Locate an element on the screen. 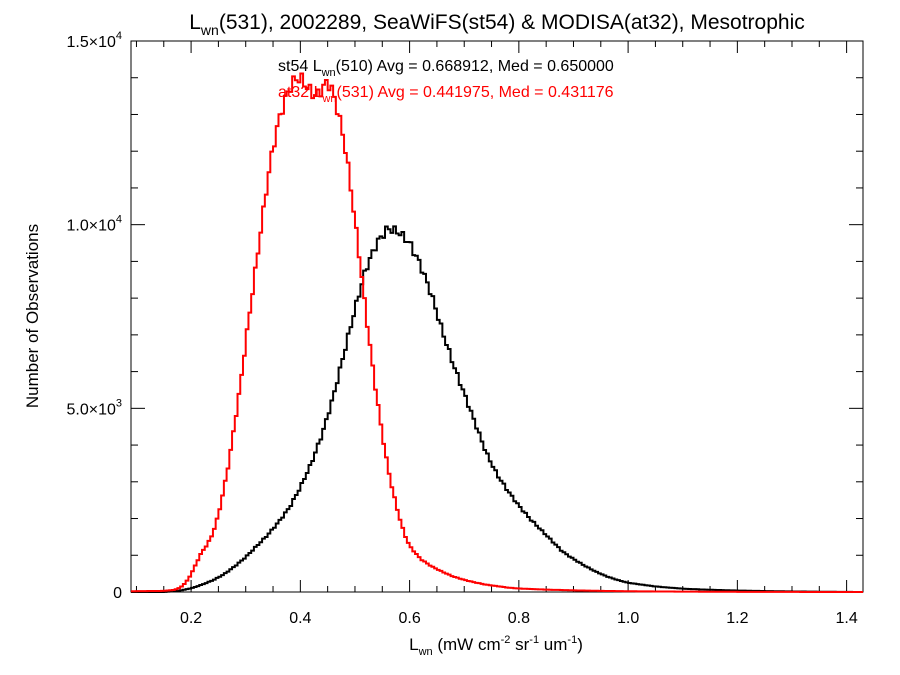  x-tick-label: 1.2 is located at coordinates (737, 618).